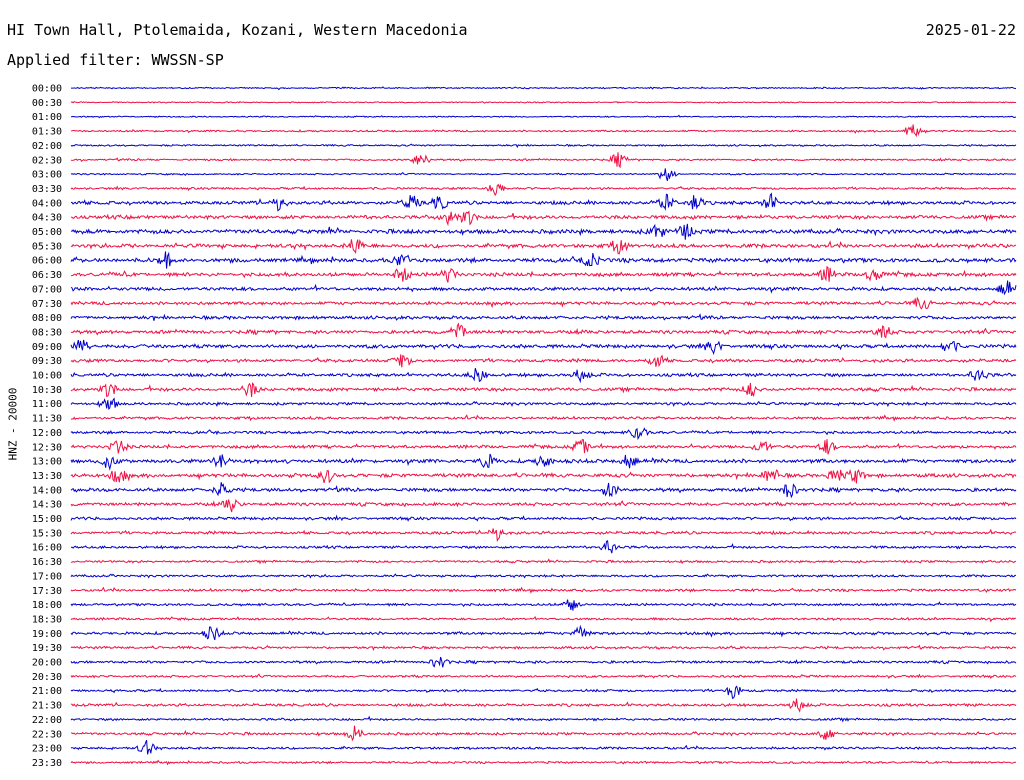  Describe the element at coordinates (47, 232) in the screenshot. I see `time-tick-0500: 05:00` at that location.